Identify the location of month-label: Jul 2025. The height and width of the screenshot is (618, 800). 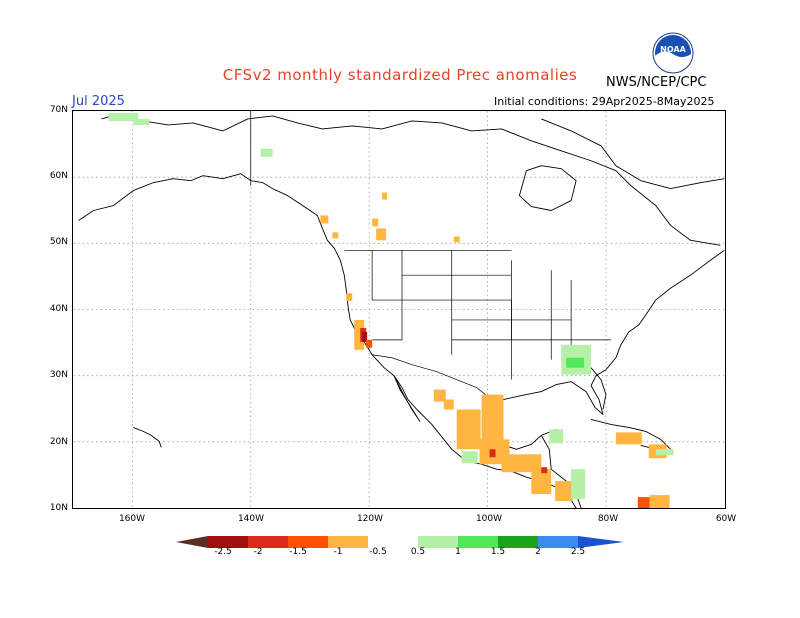
(98, 101).